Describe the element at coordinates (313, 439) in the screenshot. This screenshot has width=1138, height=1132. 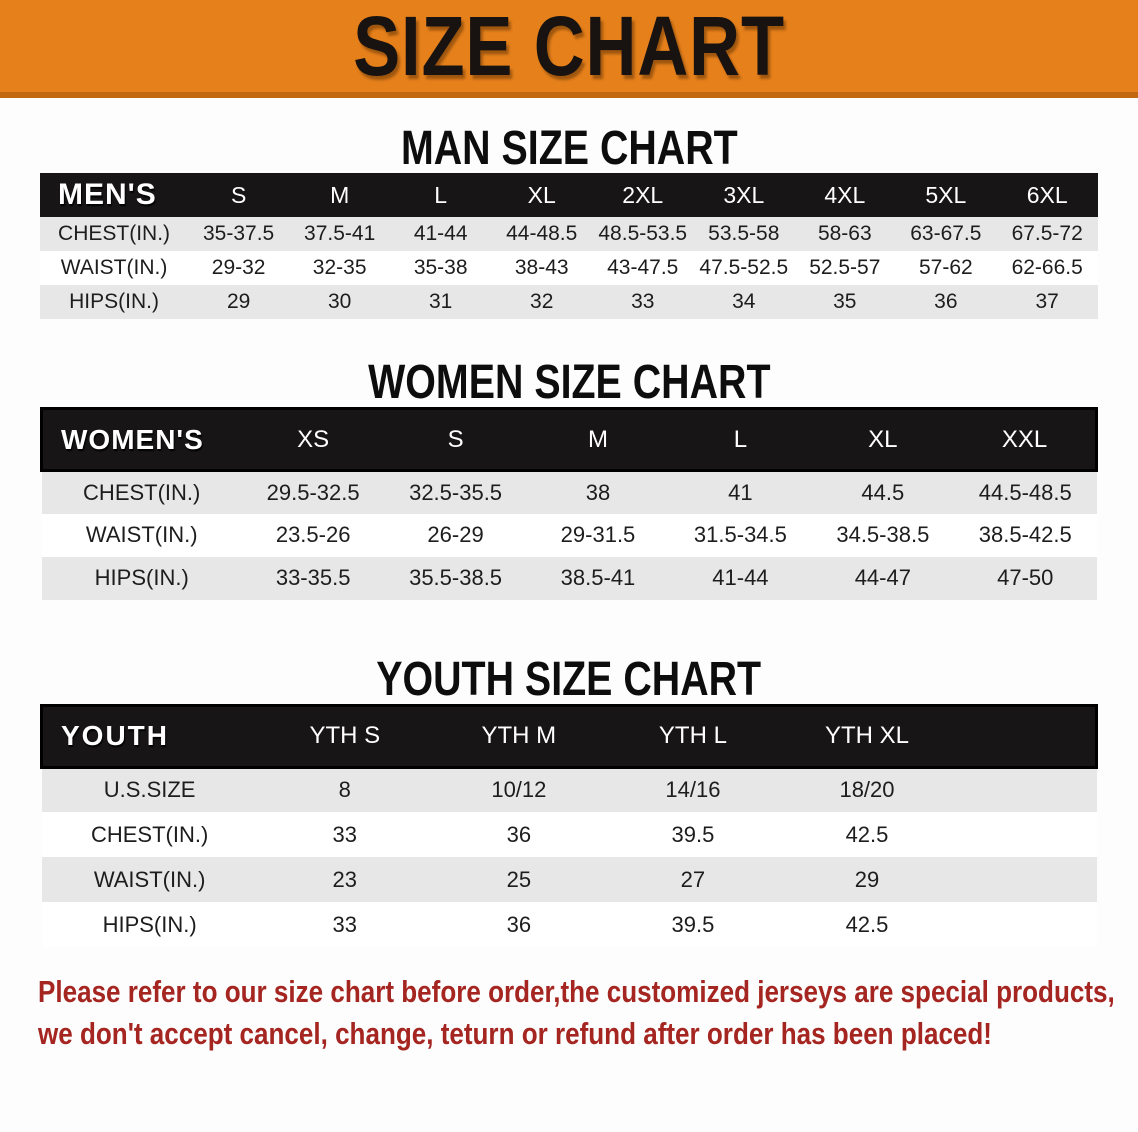
I see `size-column-header: XS` at that location.